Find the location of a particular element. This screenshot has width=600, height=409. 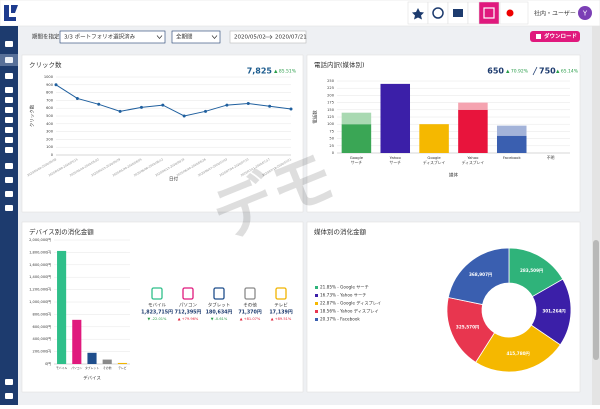

legend-label: 21.85% - Google サーチ is located at coordinates (344, 288).